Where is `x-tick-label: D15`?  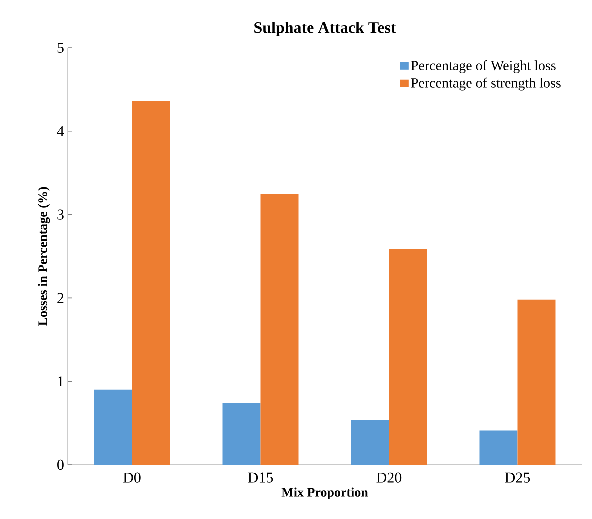
x-tick-label: D15 is located at coordinates (261, 477).